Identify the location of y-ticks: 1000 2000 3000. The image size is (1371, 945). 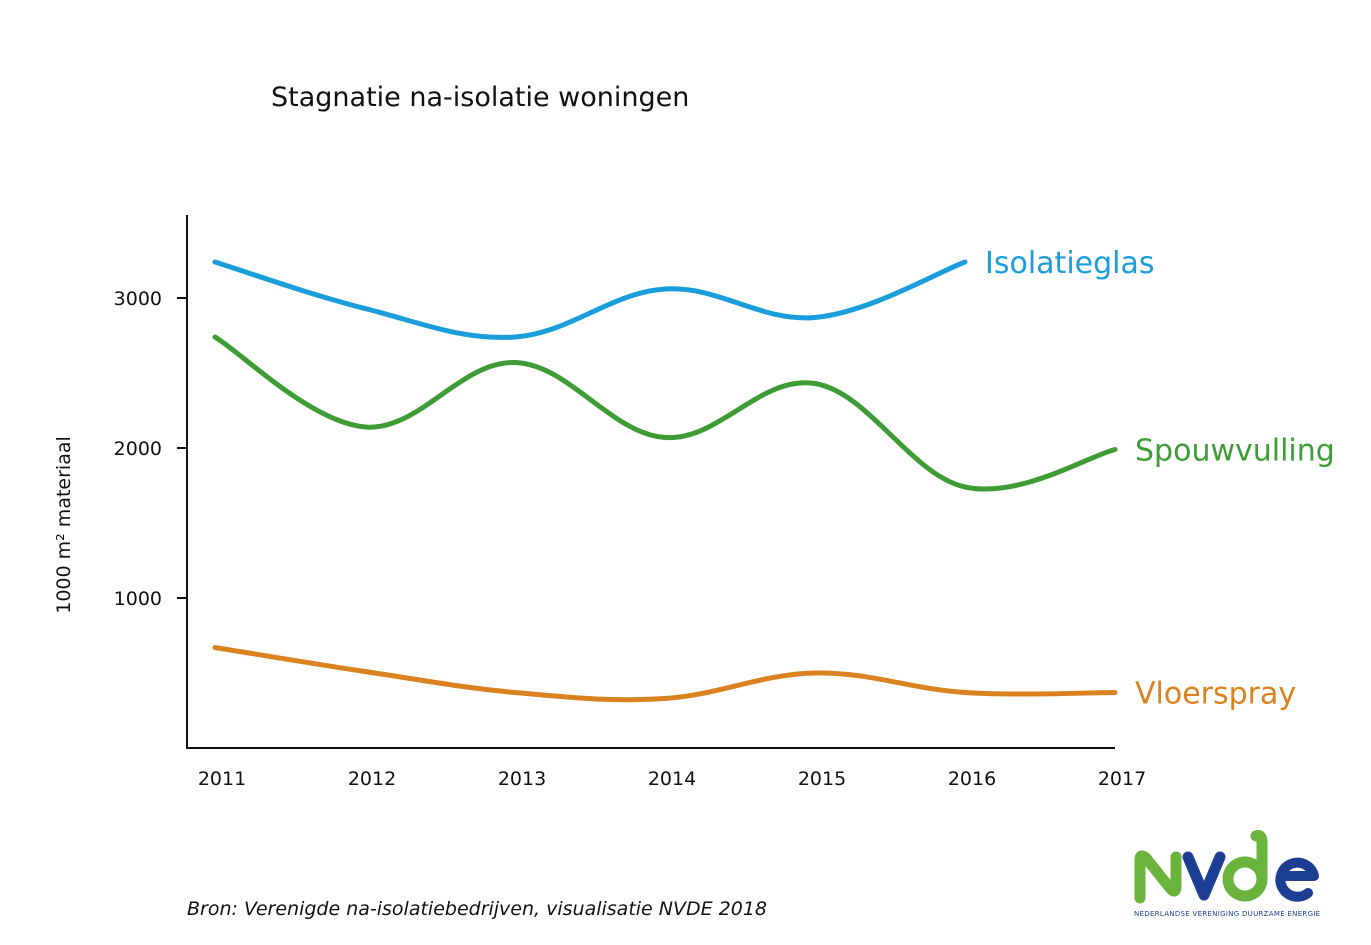
(151, 449).